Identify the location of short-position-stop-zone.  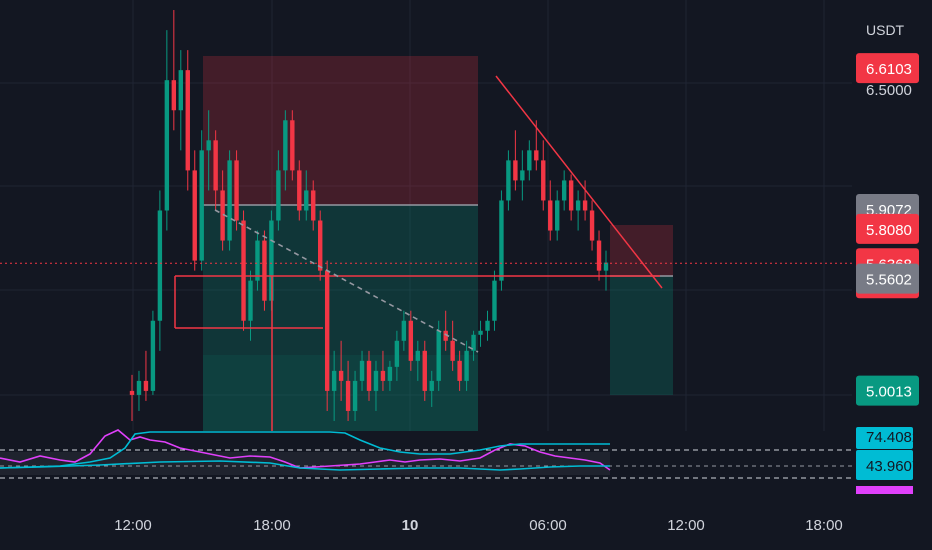
(340, 130).